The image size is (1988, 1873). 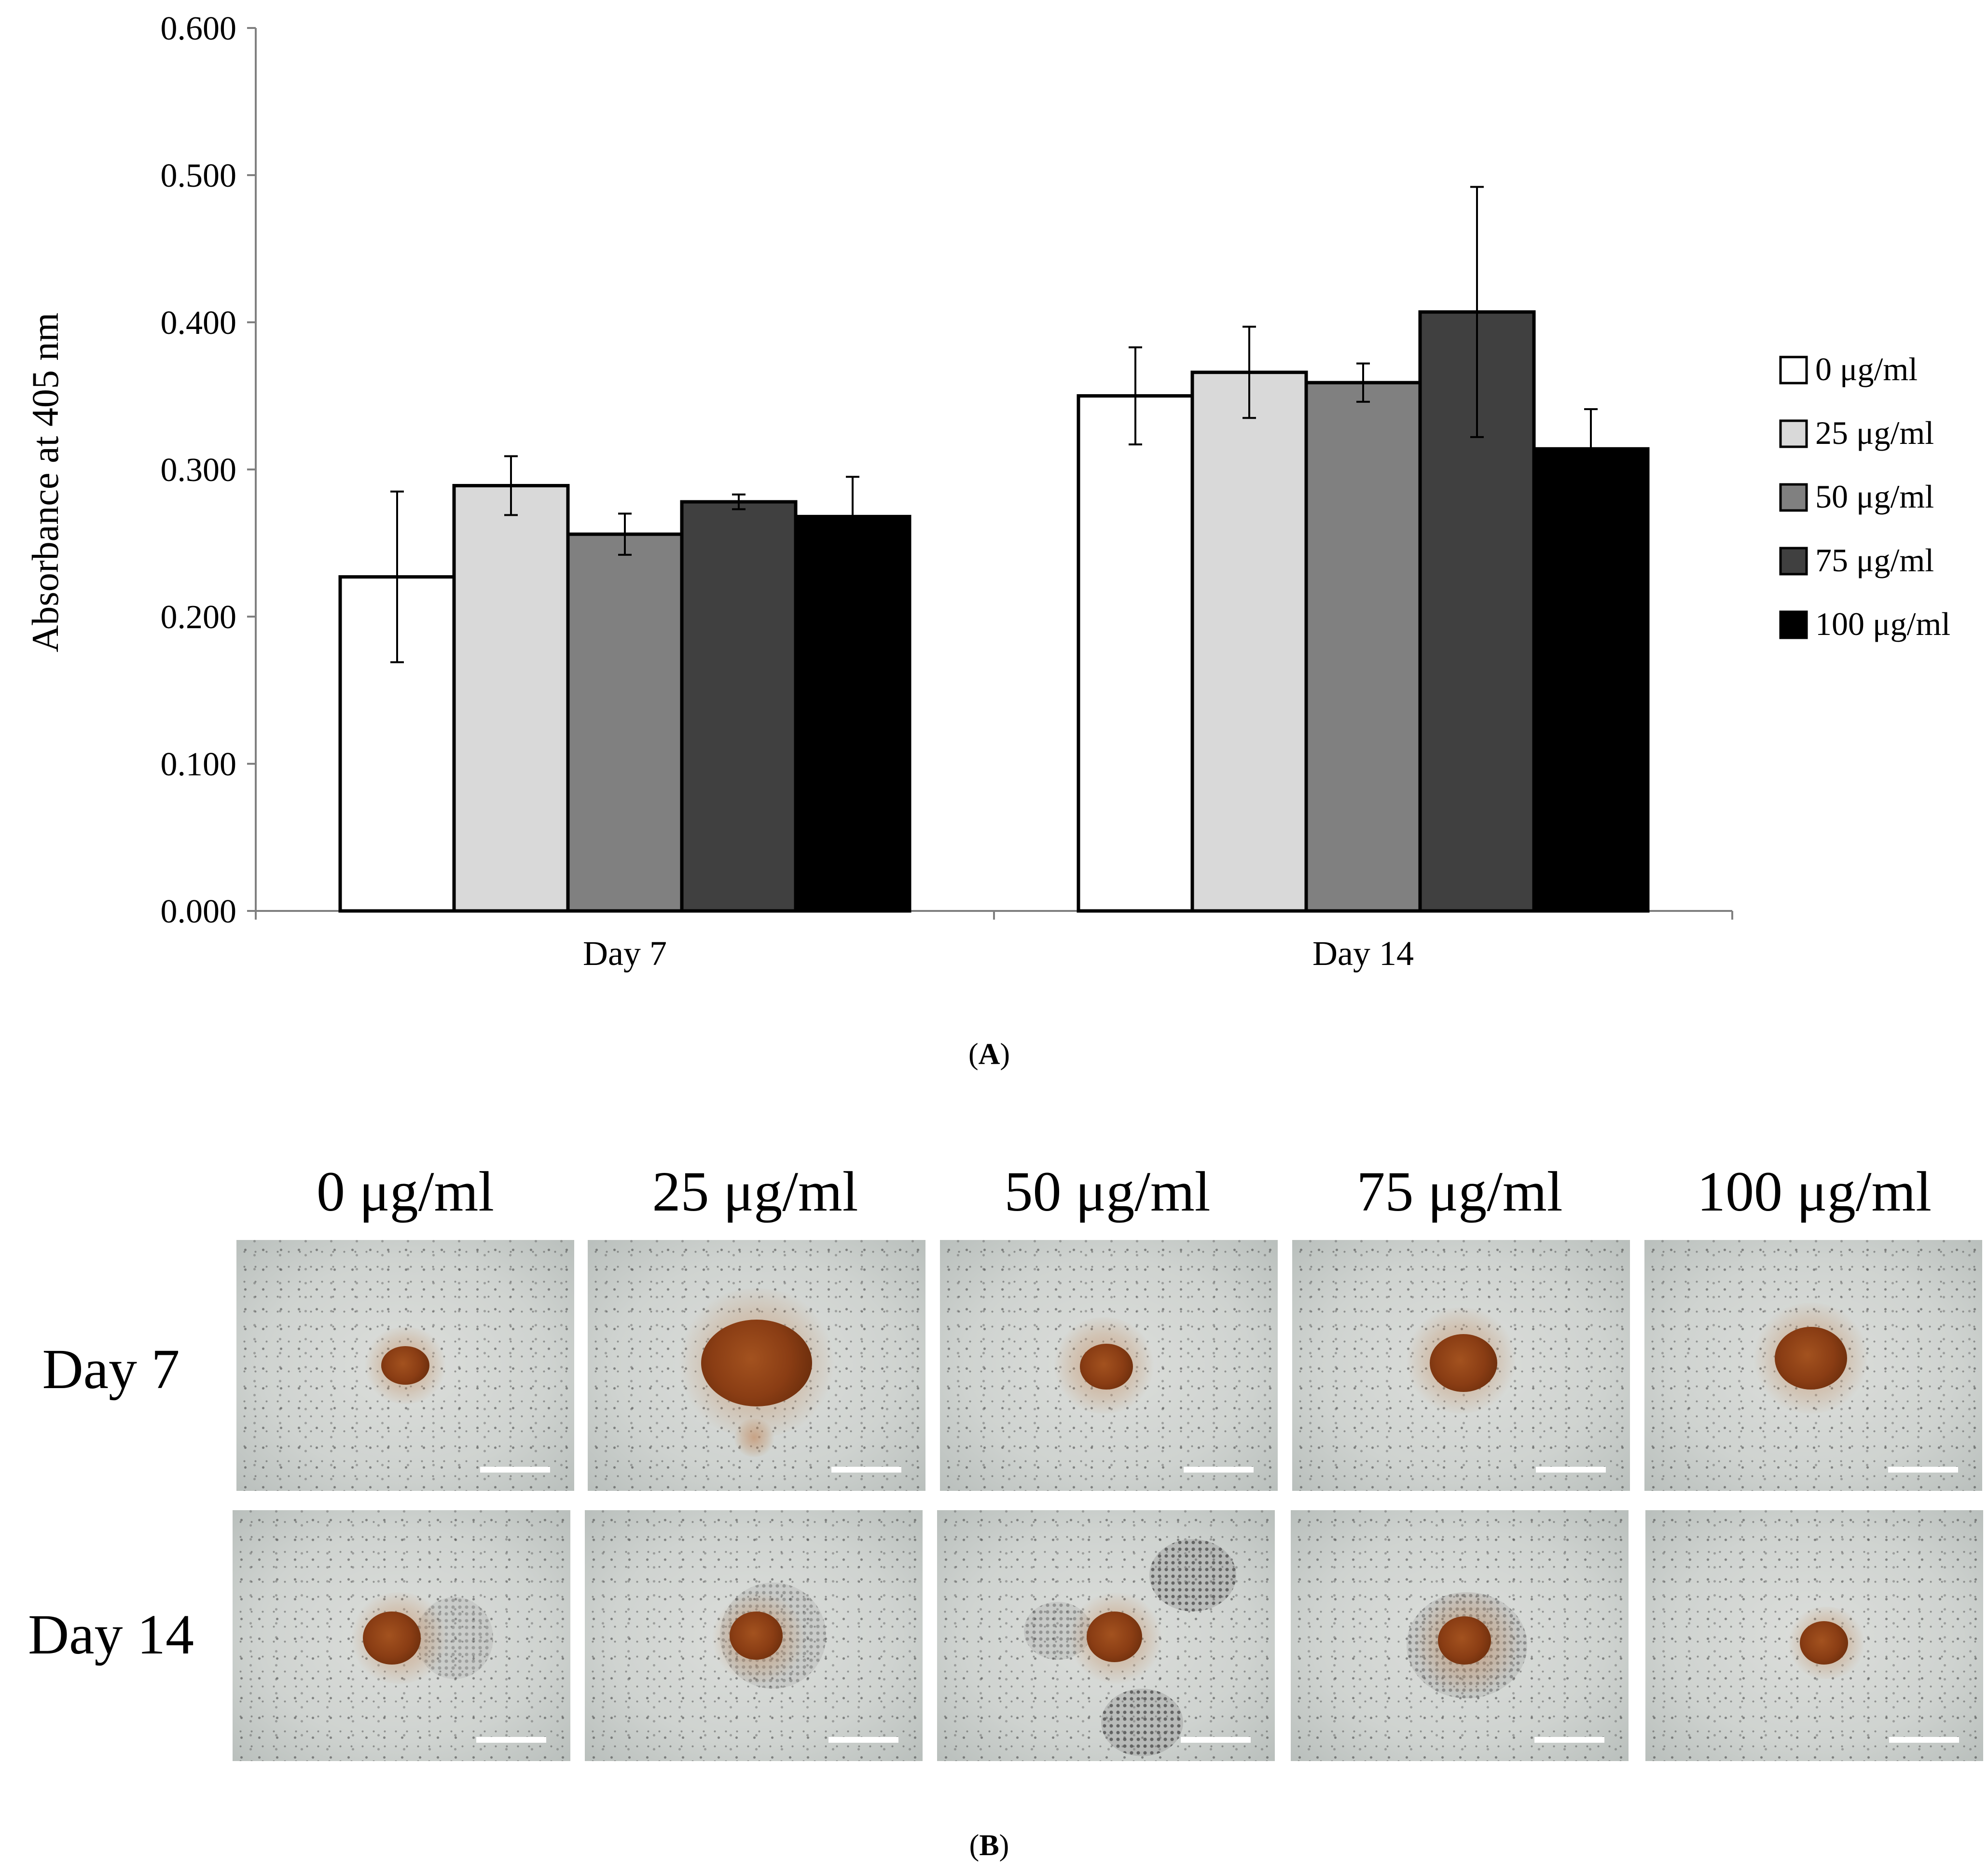 What do you see at coordinates (199, 912) in the screenshot?
I see `y-tick-label: 0.000` at bounding box center [199, 912].